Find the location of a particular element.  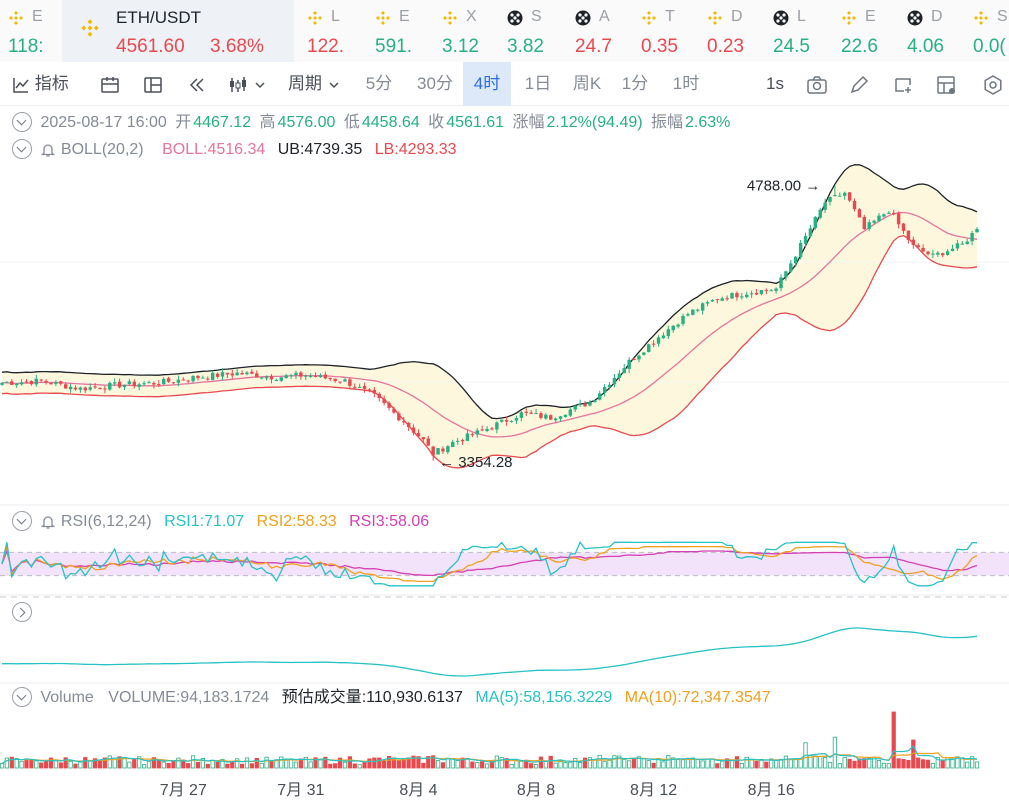

ticker-item: T 0.35 is located at coordinates (671, 31).